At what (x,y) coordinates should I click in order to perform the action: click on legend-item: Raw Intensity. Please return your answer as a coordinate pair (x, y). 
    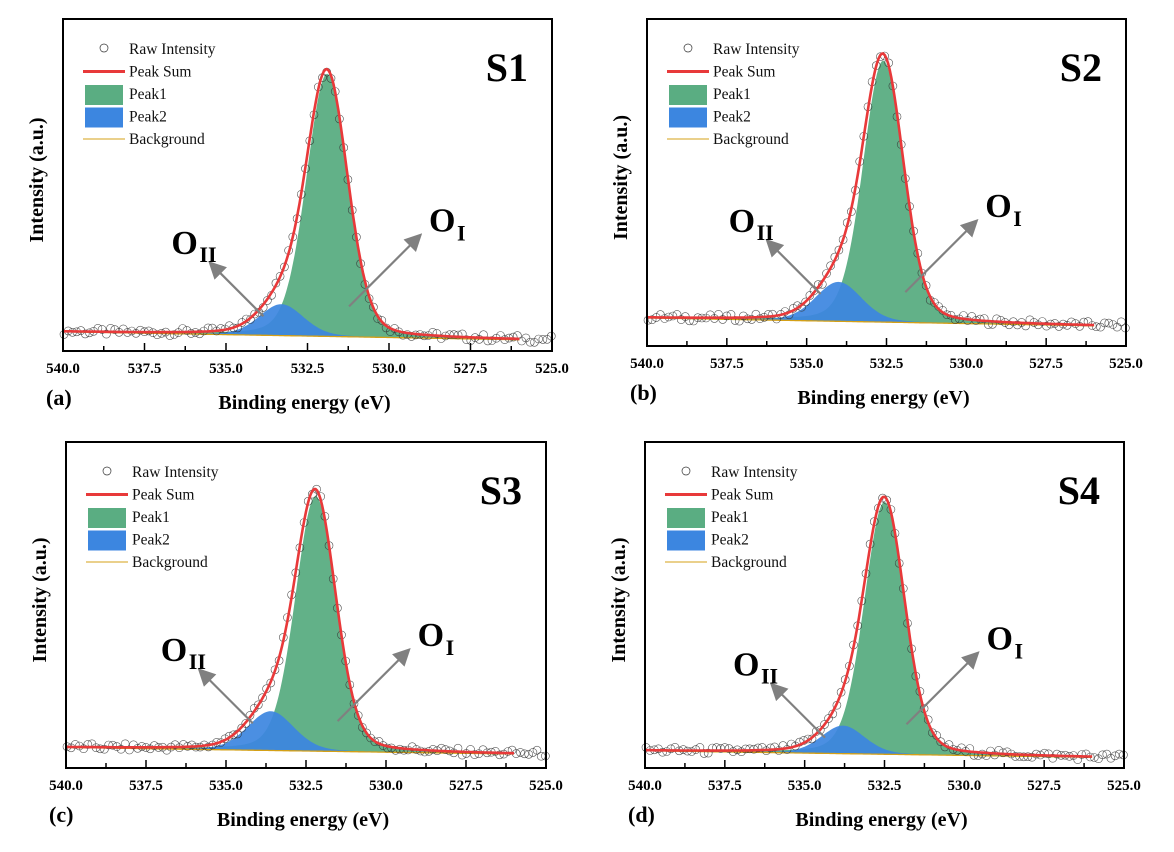
    Looking at the image, I should click on (739, 472).